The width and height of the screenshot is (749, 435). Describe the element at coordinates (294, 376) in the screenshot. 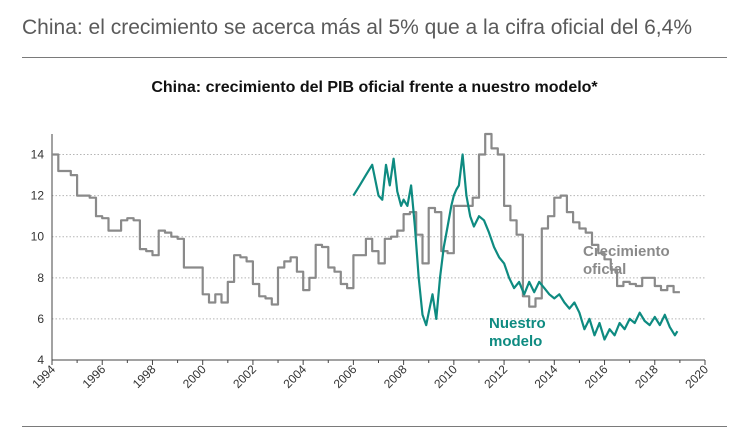

I see `x-tick-label: 2004` at that location.